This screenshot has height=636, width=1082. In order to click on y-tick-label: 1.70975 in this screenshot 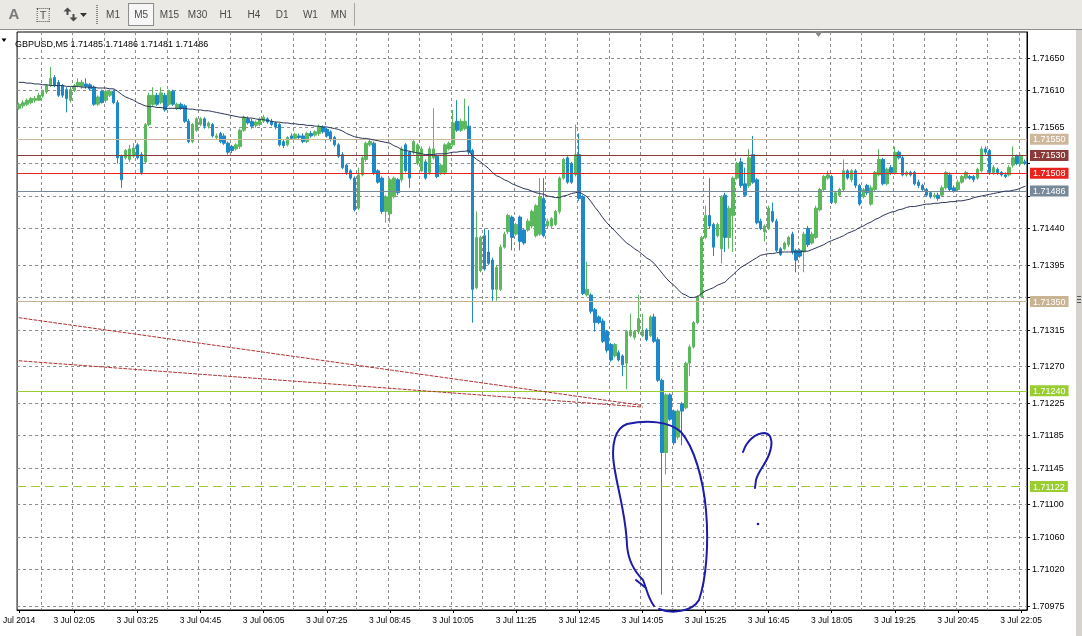, I will do `click(1048, 605)`.